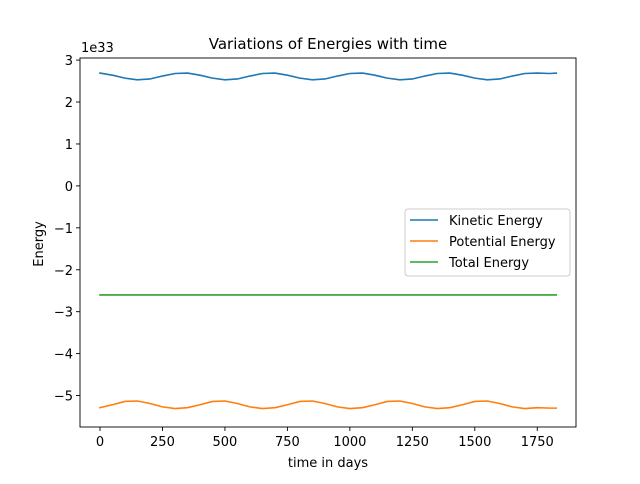 The height and width of the screenshot is (484, 640). I want to click on y-tick-label: 2, so click(69, 103).